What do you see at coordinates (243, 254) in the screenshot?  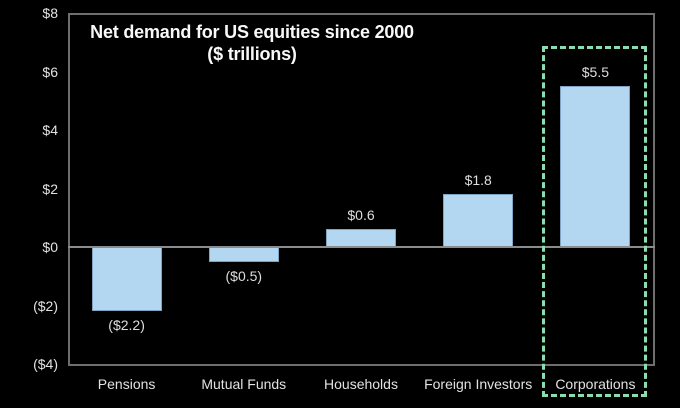 I see `bar-mutual-funds` at bounding box center [243, 254].